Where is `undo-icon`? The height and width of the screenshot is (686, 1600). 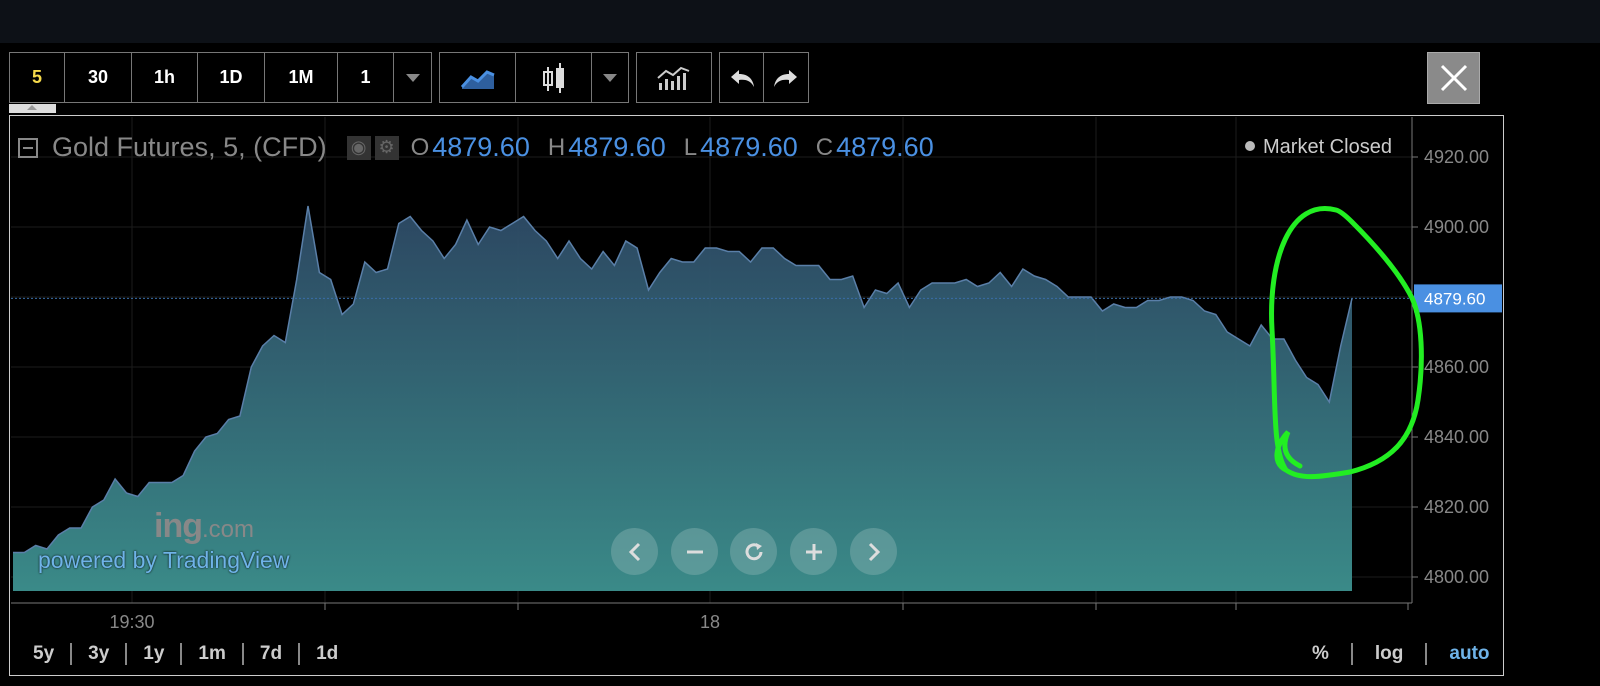 undo-icon is located at coordinates (742, 78).